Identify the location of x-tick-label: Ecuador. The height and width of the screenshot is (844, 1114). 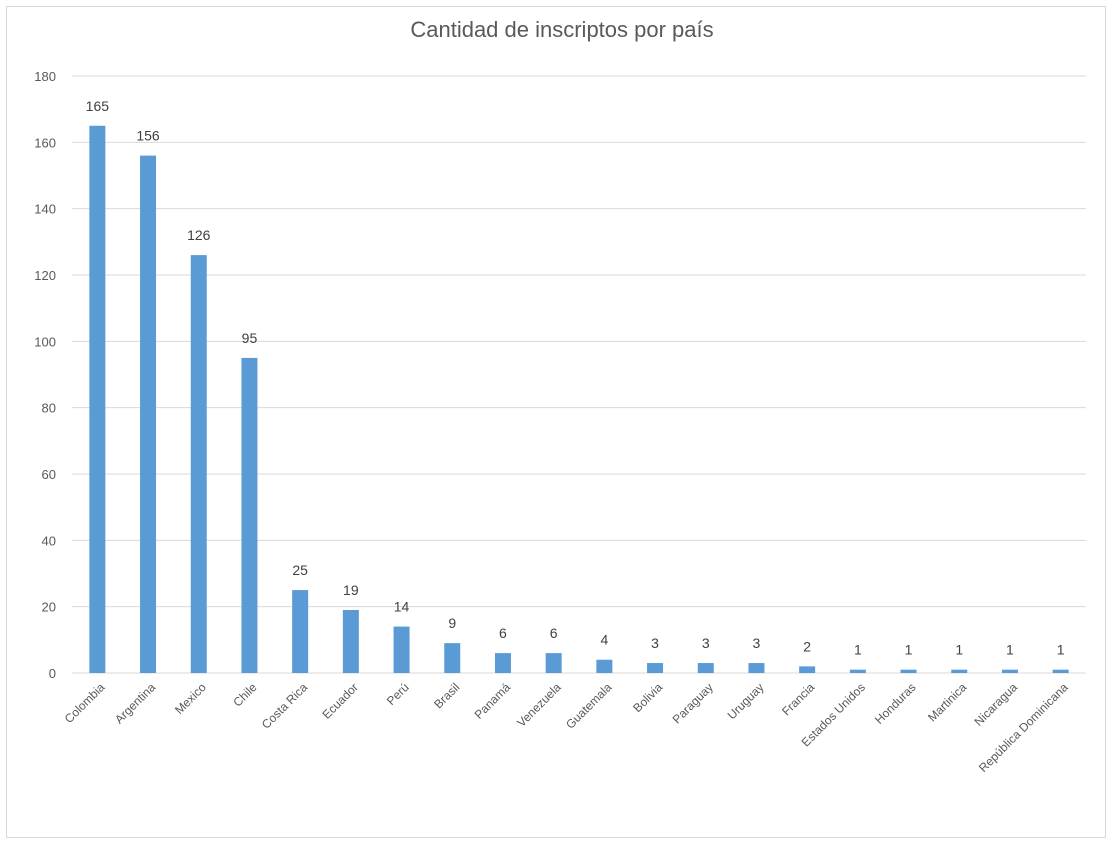
(340, 701).